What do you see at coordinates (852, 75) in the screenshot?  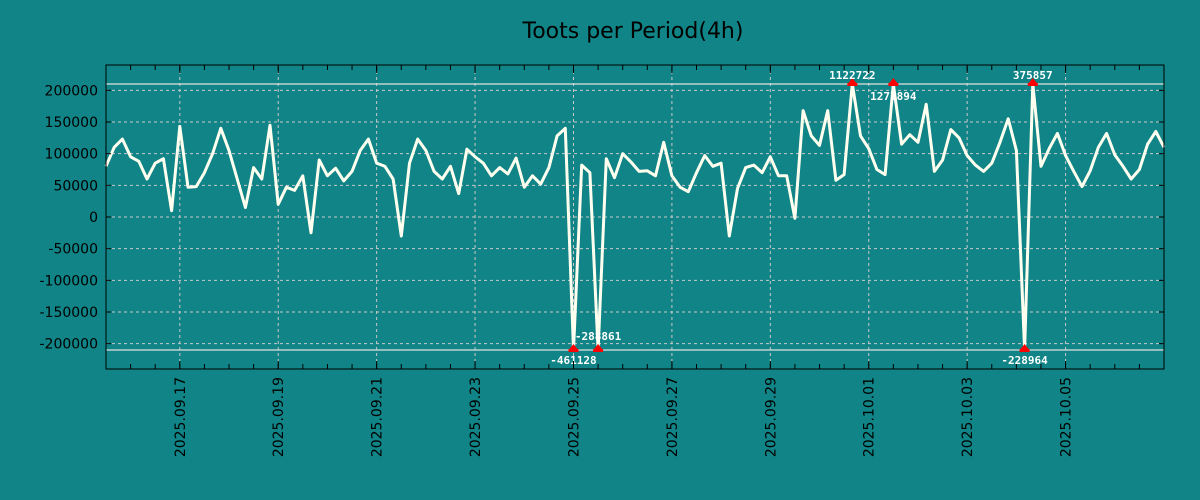 I see `outlier-label: 1122722` at bounding box center [852, 75].